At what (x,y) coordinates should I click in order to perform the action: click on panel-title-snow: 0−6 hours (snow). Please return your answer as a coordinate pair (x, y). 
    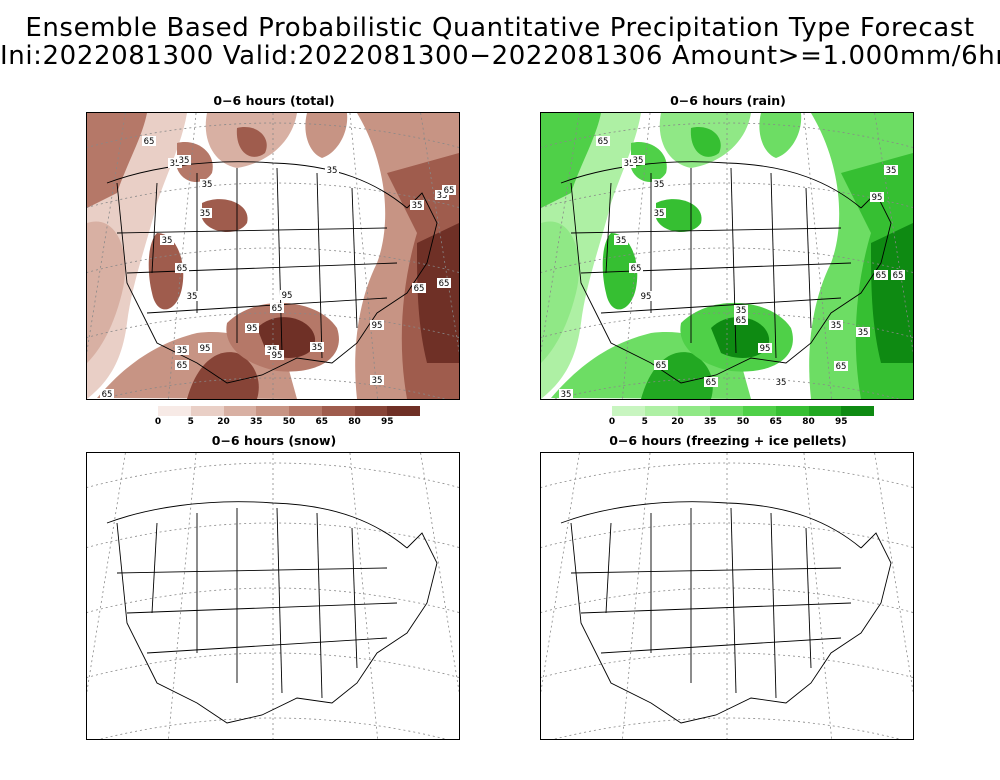
    Looking at the image, I should click on (274, 440).